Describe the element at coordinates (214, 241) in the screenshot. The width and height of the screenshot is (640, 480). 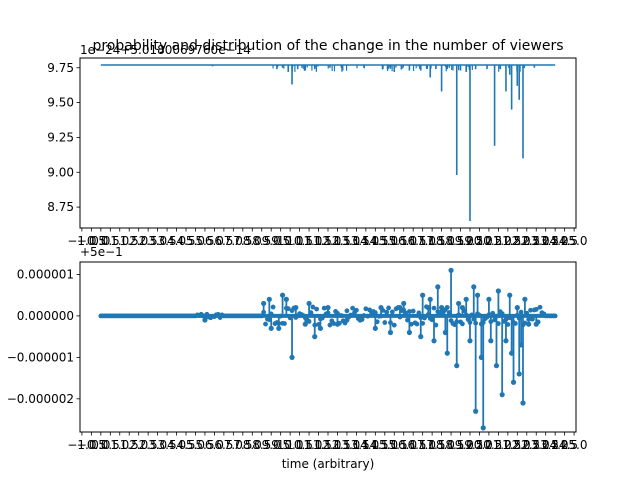
I see `x-tick-label: 6.0` at that location.